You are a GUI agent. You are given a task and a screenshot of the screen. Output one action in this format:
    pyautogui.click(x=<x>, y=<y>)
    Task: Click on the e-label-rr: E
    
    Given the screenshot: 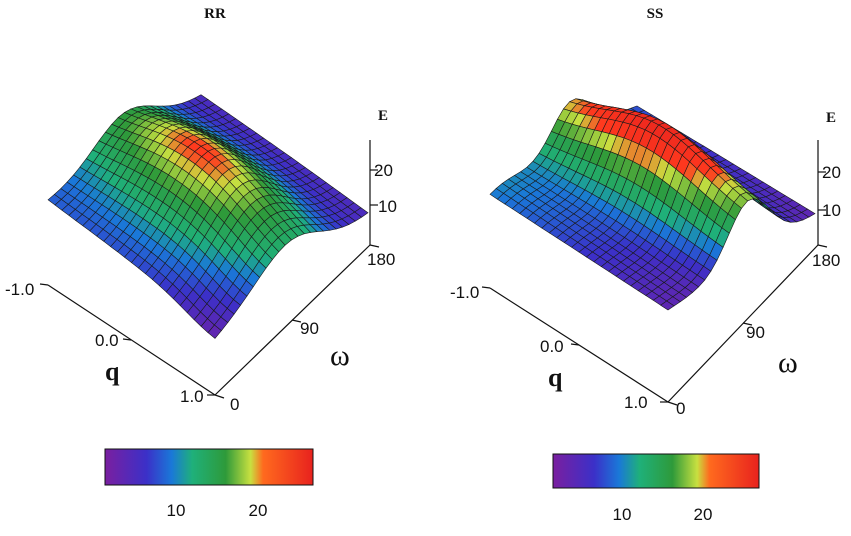 What is the action you would take?
    pyautogui.click(x=383, y=116)
    